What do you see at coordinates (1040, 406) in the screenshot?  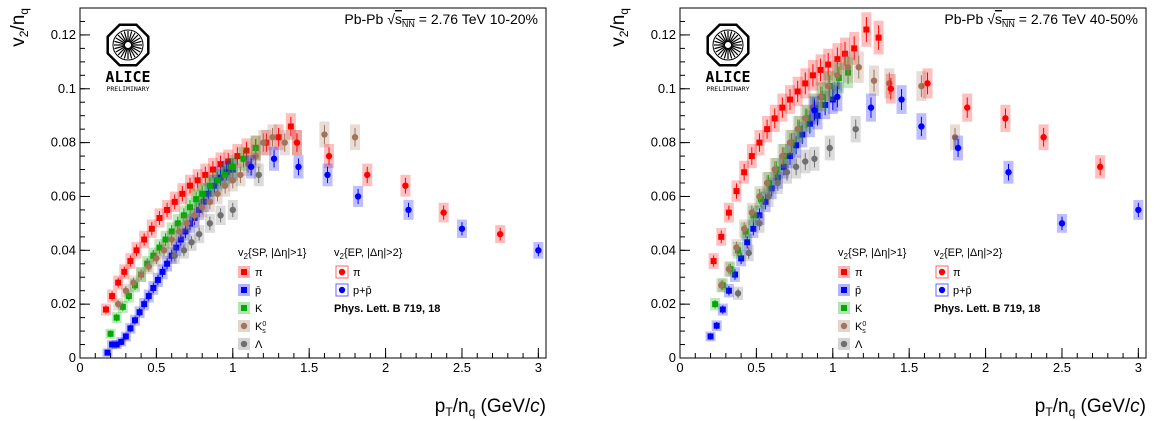 I see `x-axis-title-main: p` at bounding box center [1040, 406].